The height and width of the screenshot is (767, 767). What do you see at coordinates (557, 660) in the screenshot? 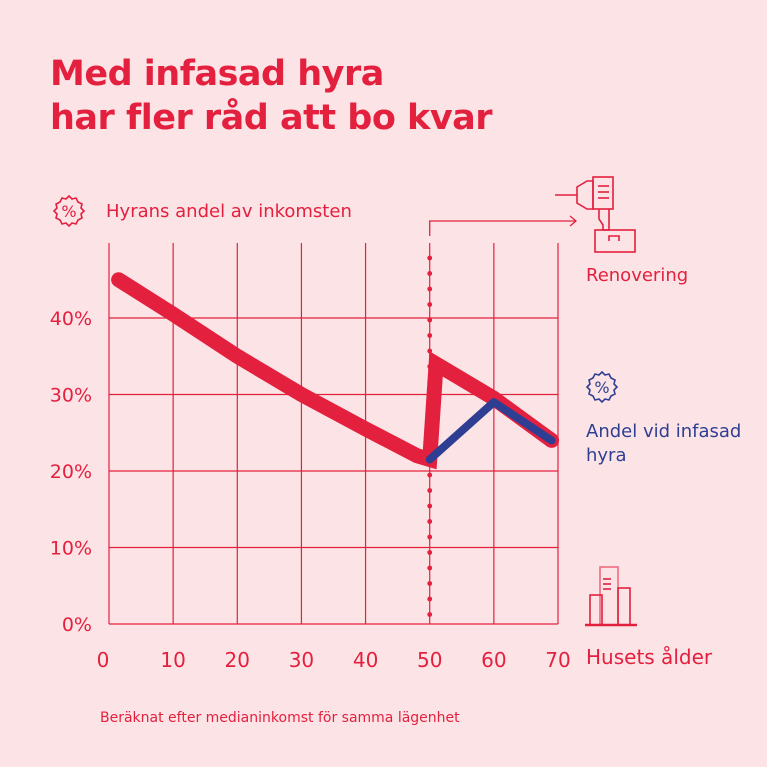
I see `x-tick-label: 70` at bounding box center [557, 660].